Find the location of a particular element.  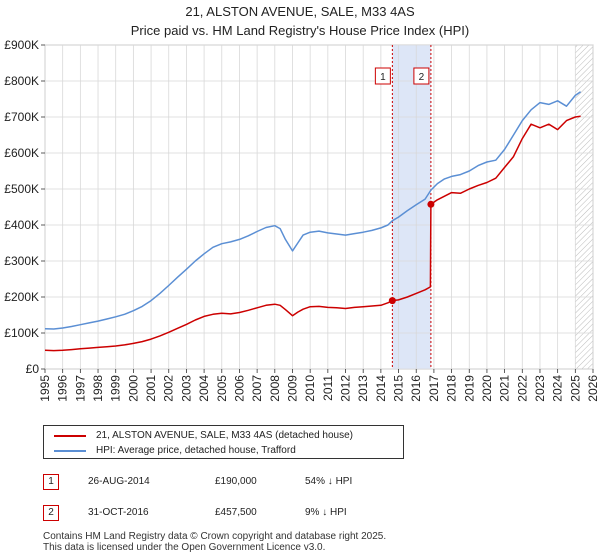

y-tick-label: £400K is located at coordinates (21, 225).